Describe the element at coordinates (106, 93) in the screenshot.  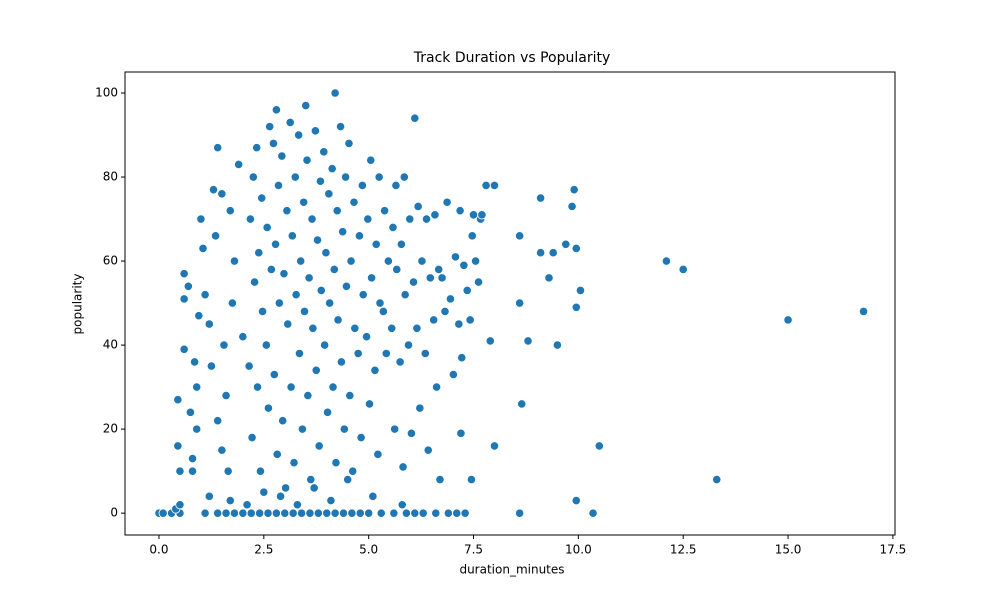
I see `y-tick-label: 100` at that location.